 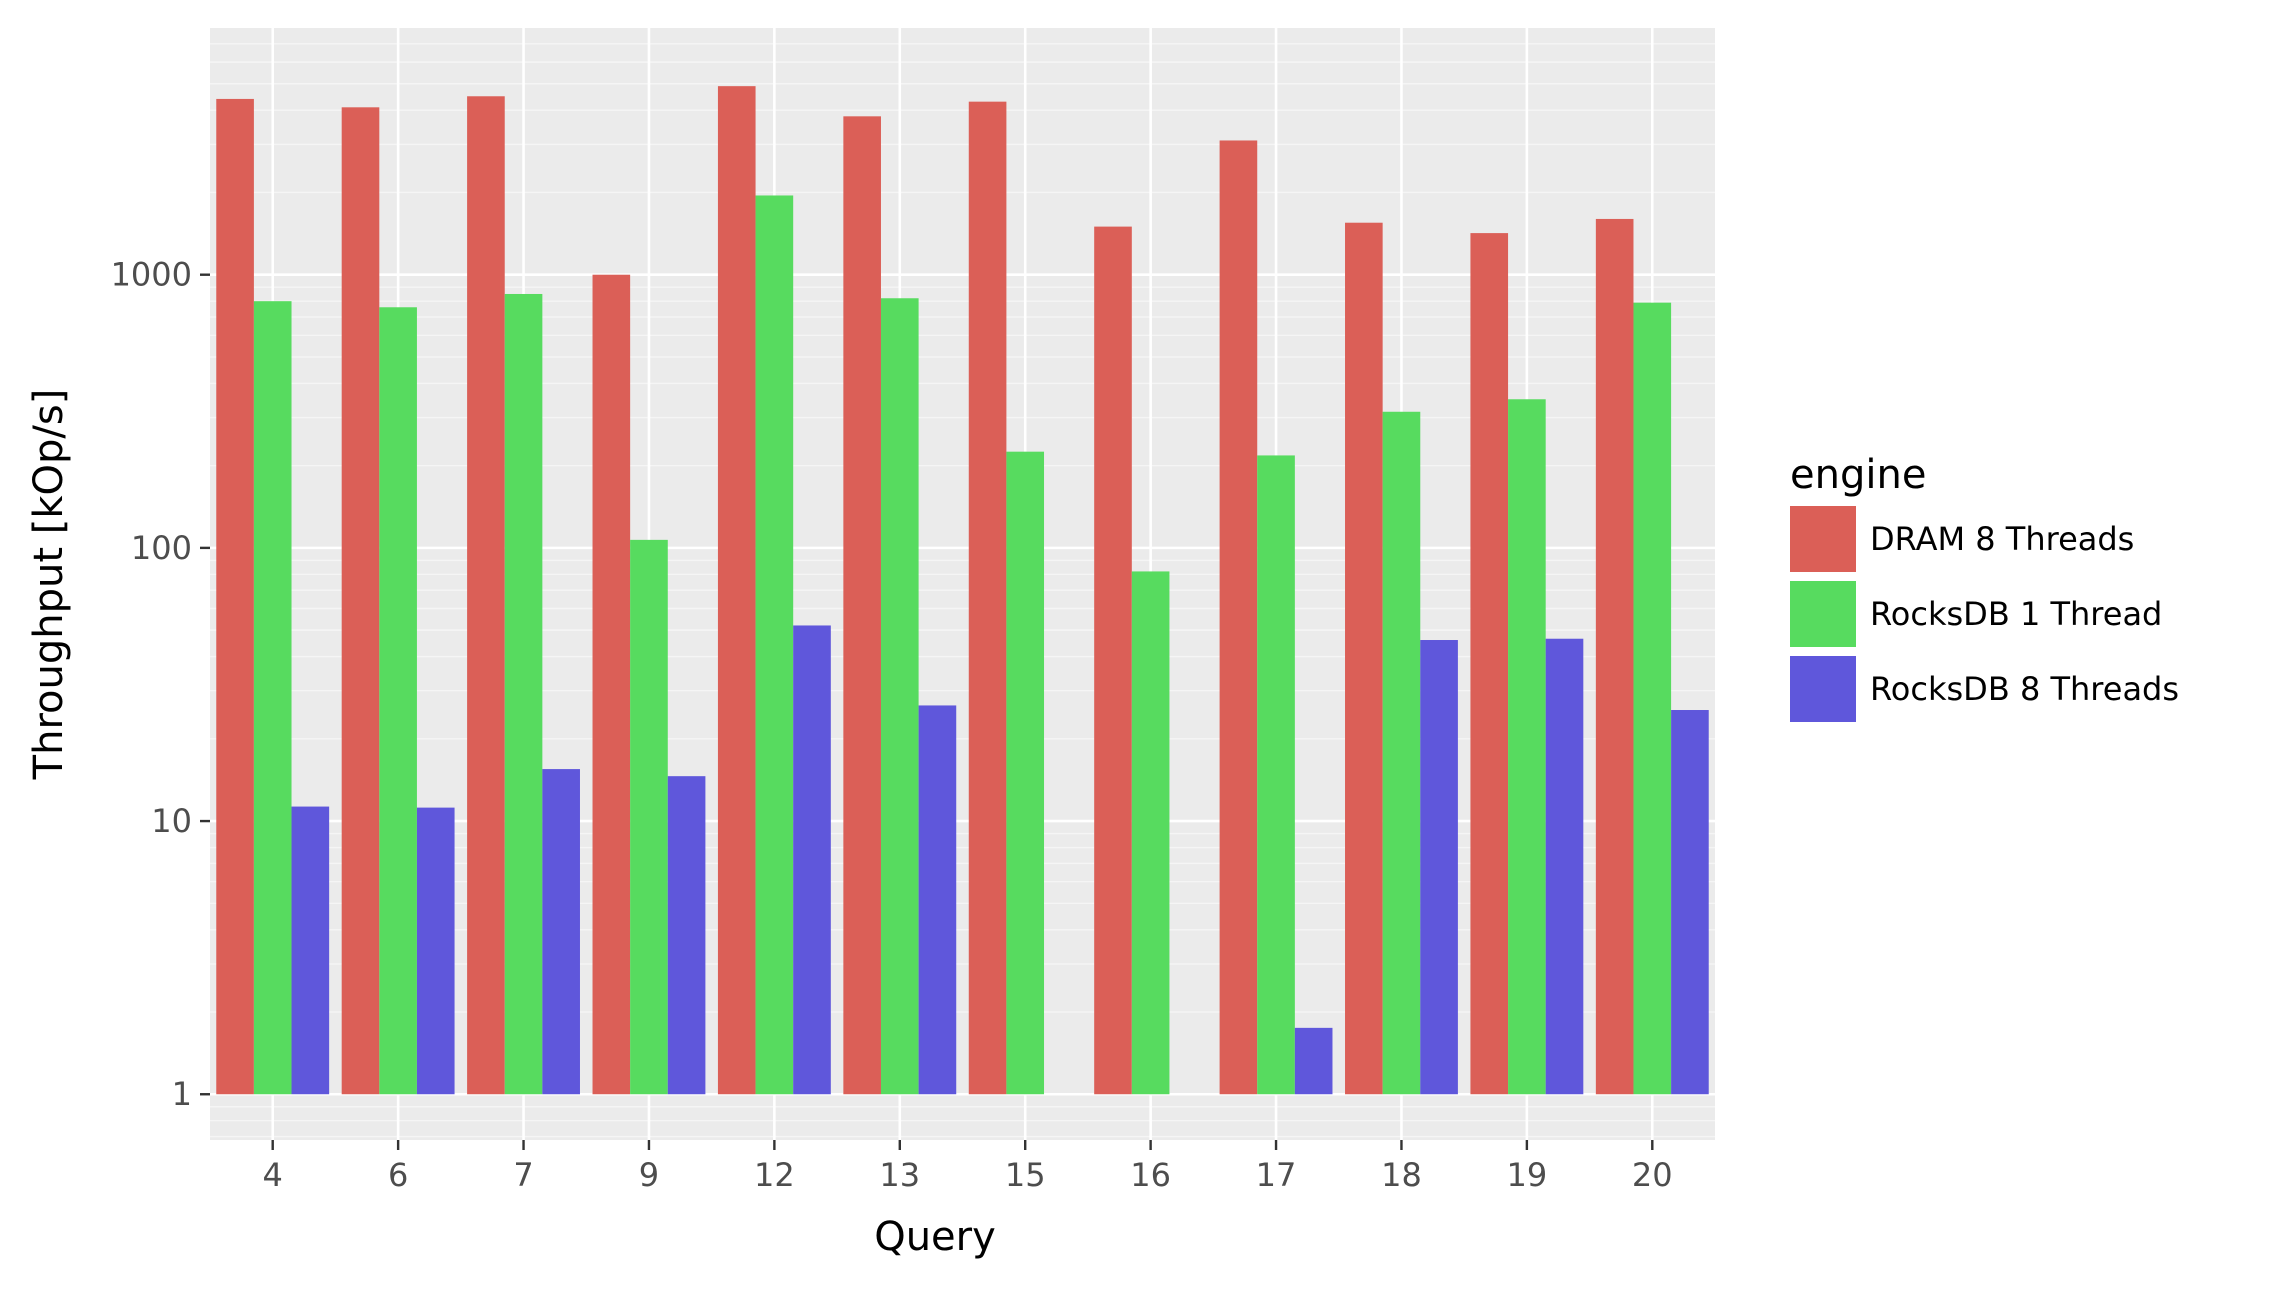 I want to click on bar-rocksdb-8-threads-q19, so click(x=1564, y=866).